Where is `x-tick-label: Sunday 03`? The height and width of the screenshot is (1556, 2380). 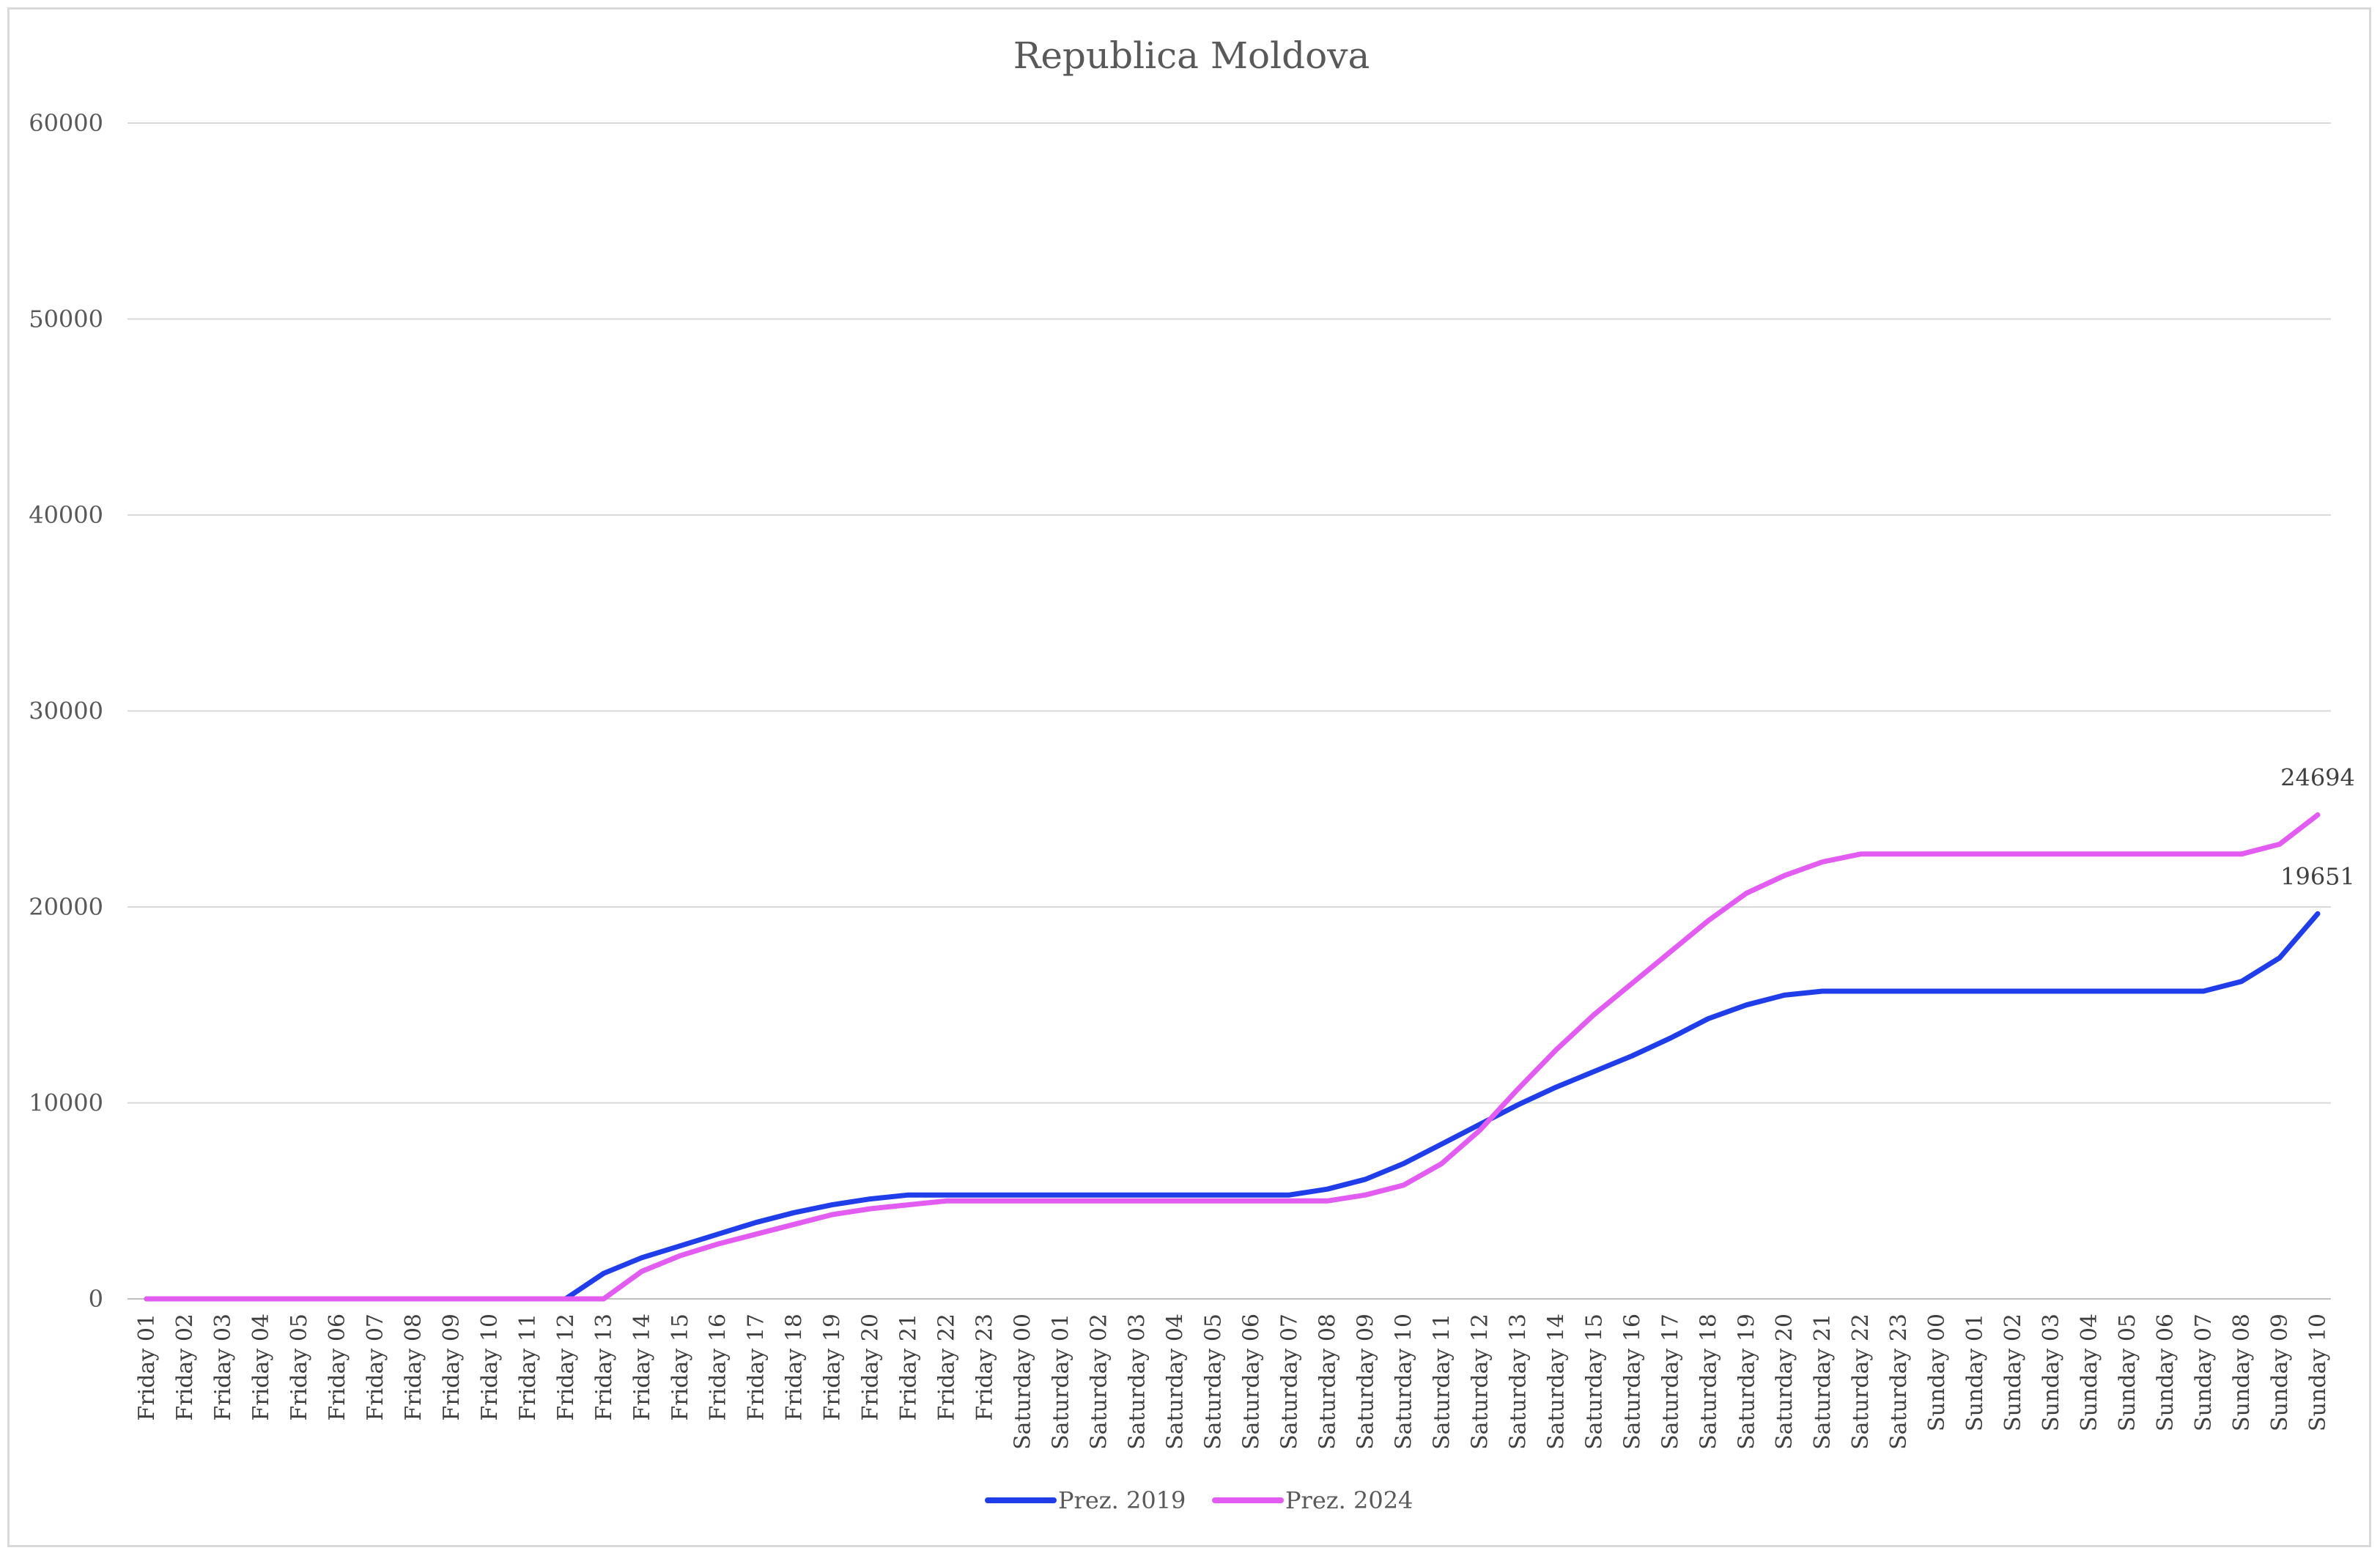 x-tick-label: Sunday 03 is located at coordinates (2051, 1372).